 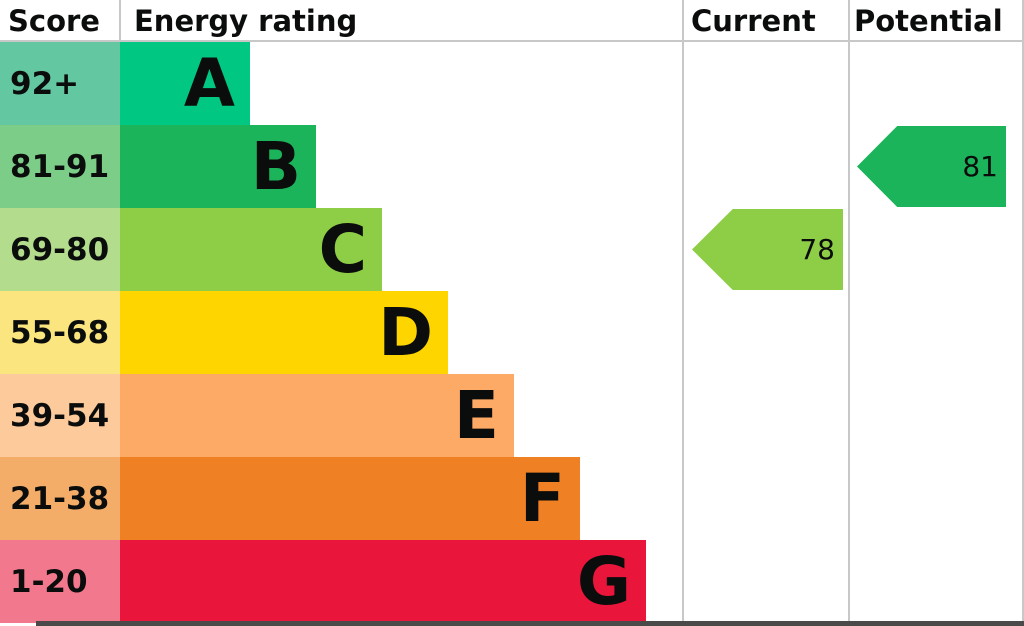 What do you see at coordinates (849, 313) in the screenshot?
I see `potential-column-divider` at bounding box center [849, 313].